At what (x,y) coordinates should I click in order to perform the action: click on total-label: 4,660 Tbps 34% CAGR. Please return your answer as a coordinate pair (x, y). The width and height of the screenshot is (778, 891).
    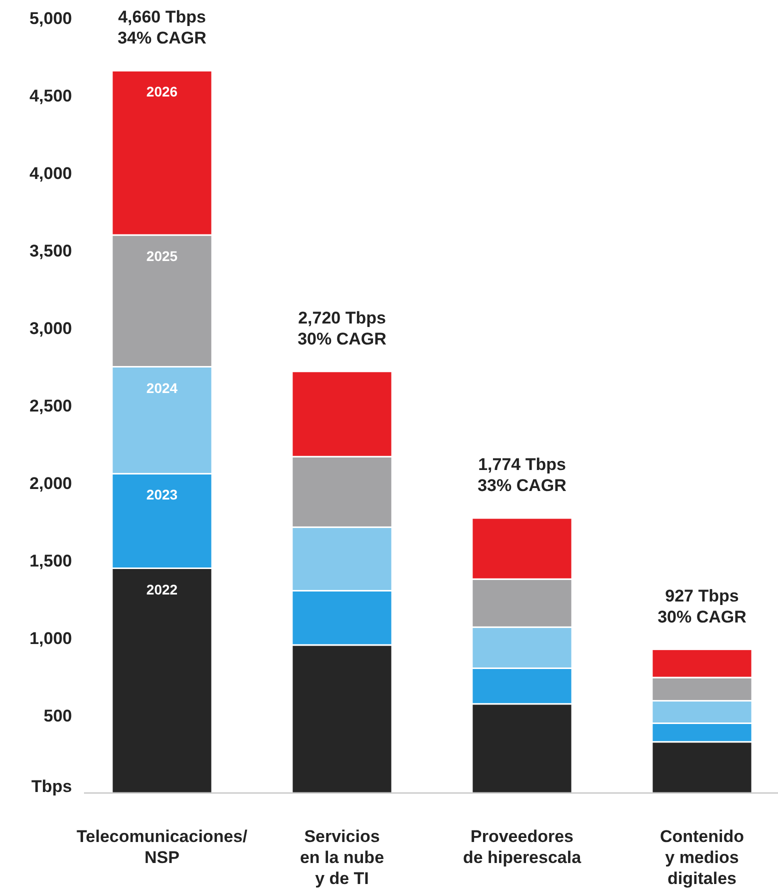
    Looking at the image, I should click on (162, 28).